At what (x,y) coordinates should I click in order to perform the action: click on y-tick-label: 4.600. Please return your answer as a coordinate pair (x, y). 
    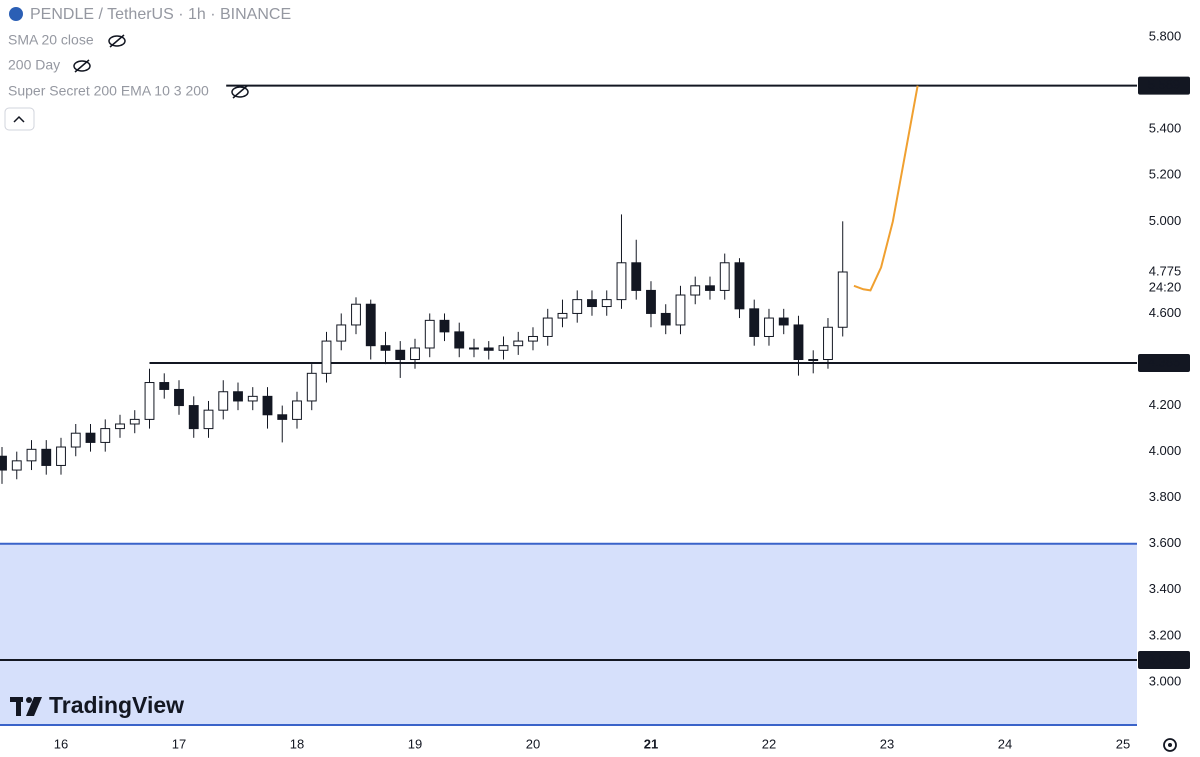
    Looking at the image, I should click on (1165, 312).